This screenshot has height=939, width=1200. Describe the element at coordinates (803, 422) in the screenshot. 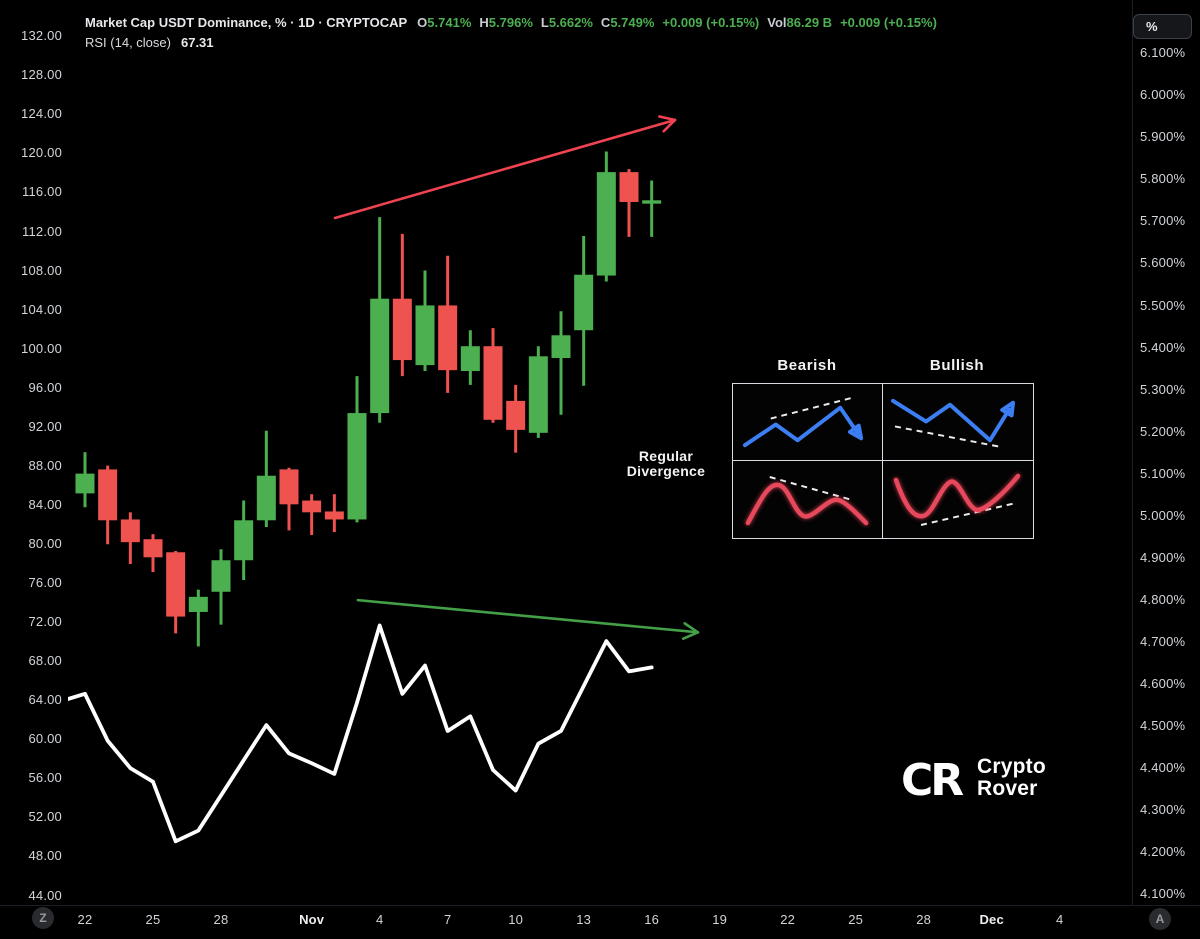

I see `bearish-price-zigzag-icon` at that location.